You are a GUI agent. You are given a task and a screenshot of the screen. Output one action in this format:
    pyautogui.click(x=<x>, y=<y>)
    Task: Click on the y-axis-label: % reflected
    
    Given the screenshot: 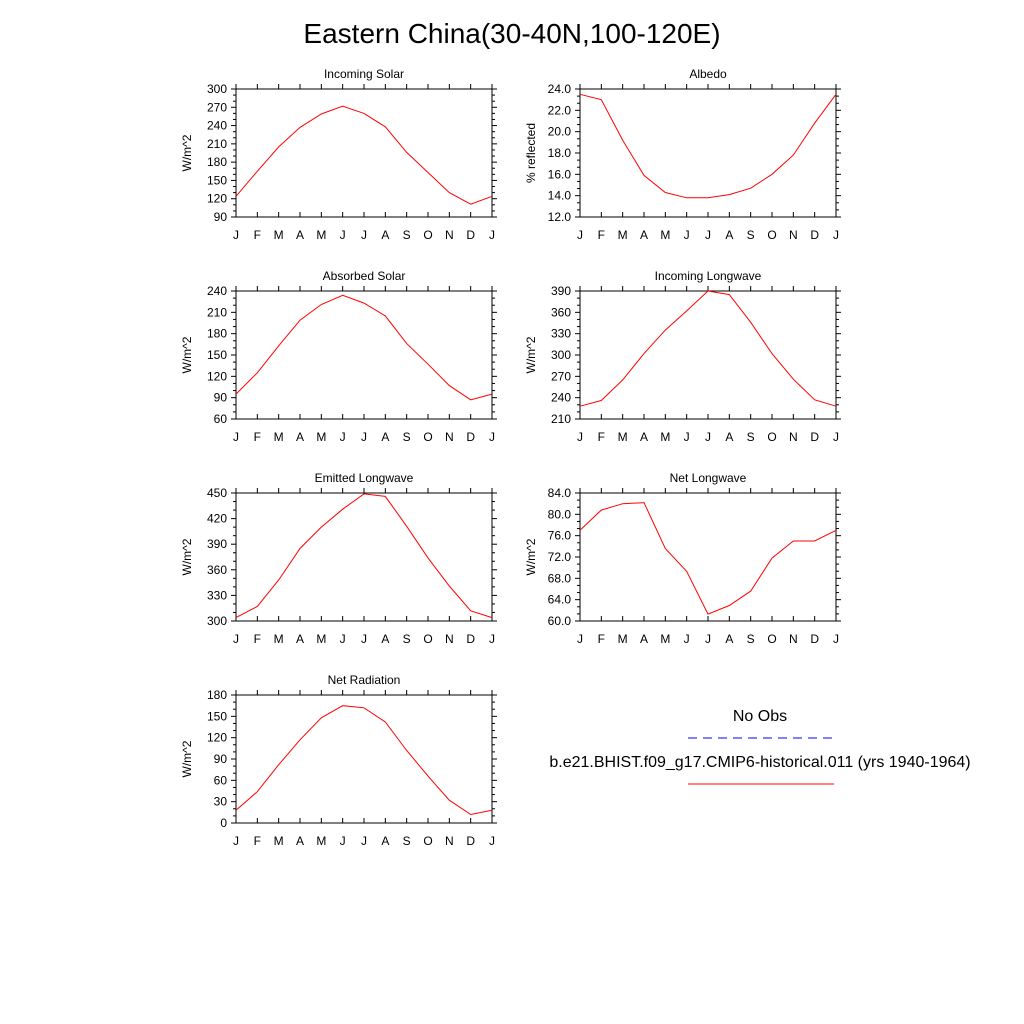 What is the action you would take?
    pyautogui.click(x=531, y=153)
    